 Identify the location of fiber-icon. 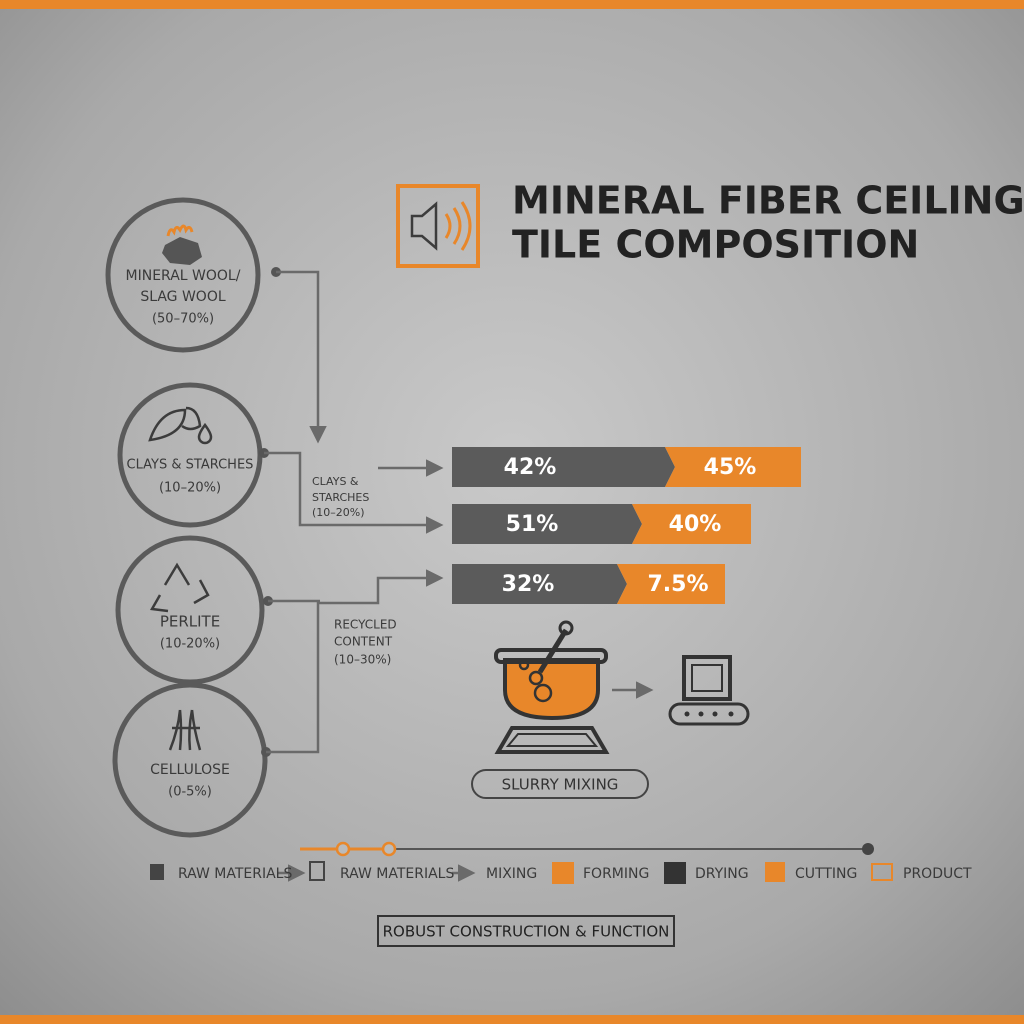
(185, 730).